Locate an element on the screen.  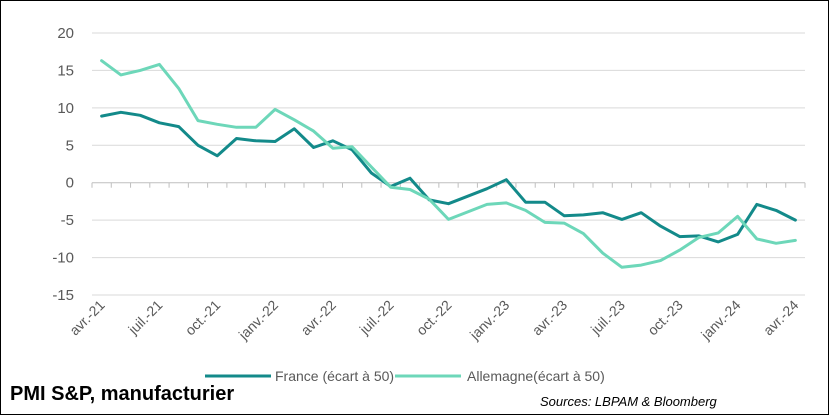
y-tick-label: 0 is located at coordinates (70, 183).